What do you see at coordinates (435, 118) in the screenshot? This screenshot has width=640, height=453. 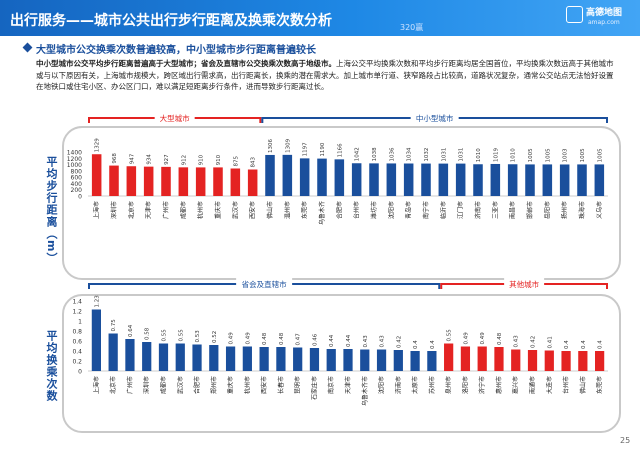 I see `walking-group-label: 中小型城市` at bounding box center [435, 118].